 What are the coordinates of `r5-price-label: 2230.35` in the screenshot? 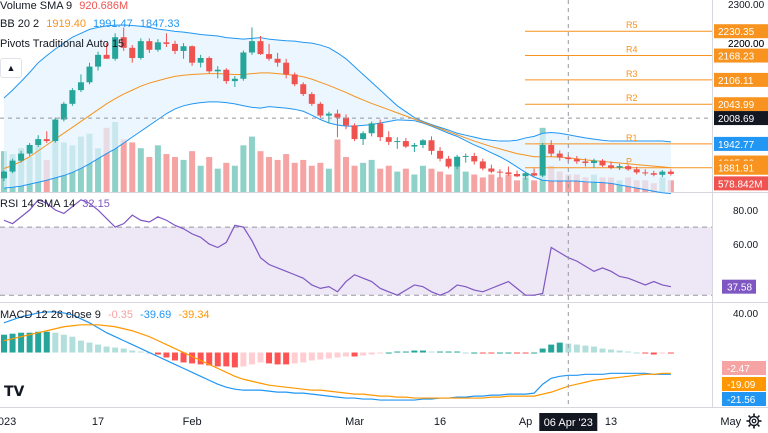 It's located at (736, 32).